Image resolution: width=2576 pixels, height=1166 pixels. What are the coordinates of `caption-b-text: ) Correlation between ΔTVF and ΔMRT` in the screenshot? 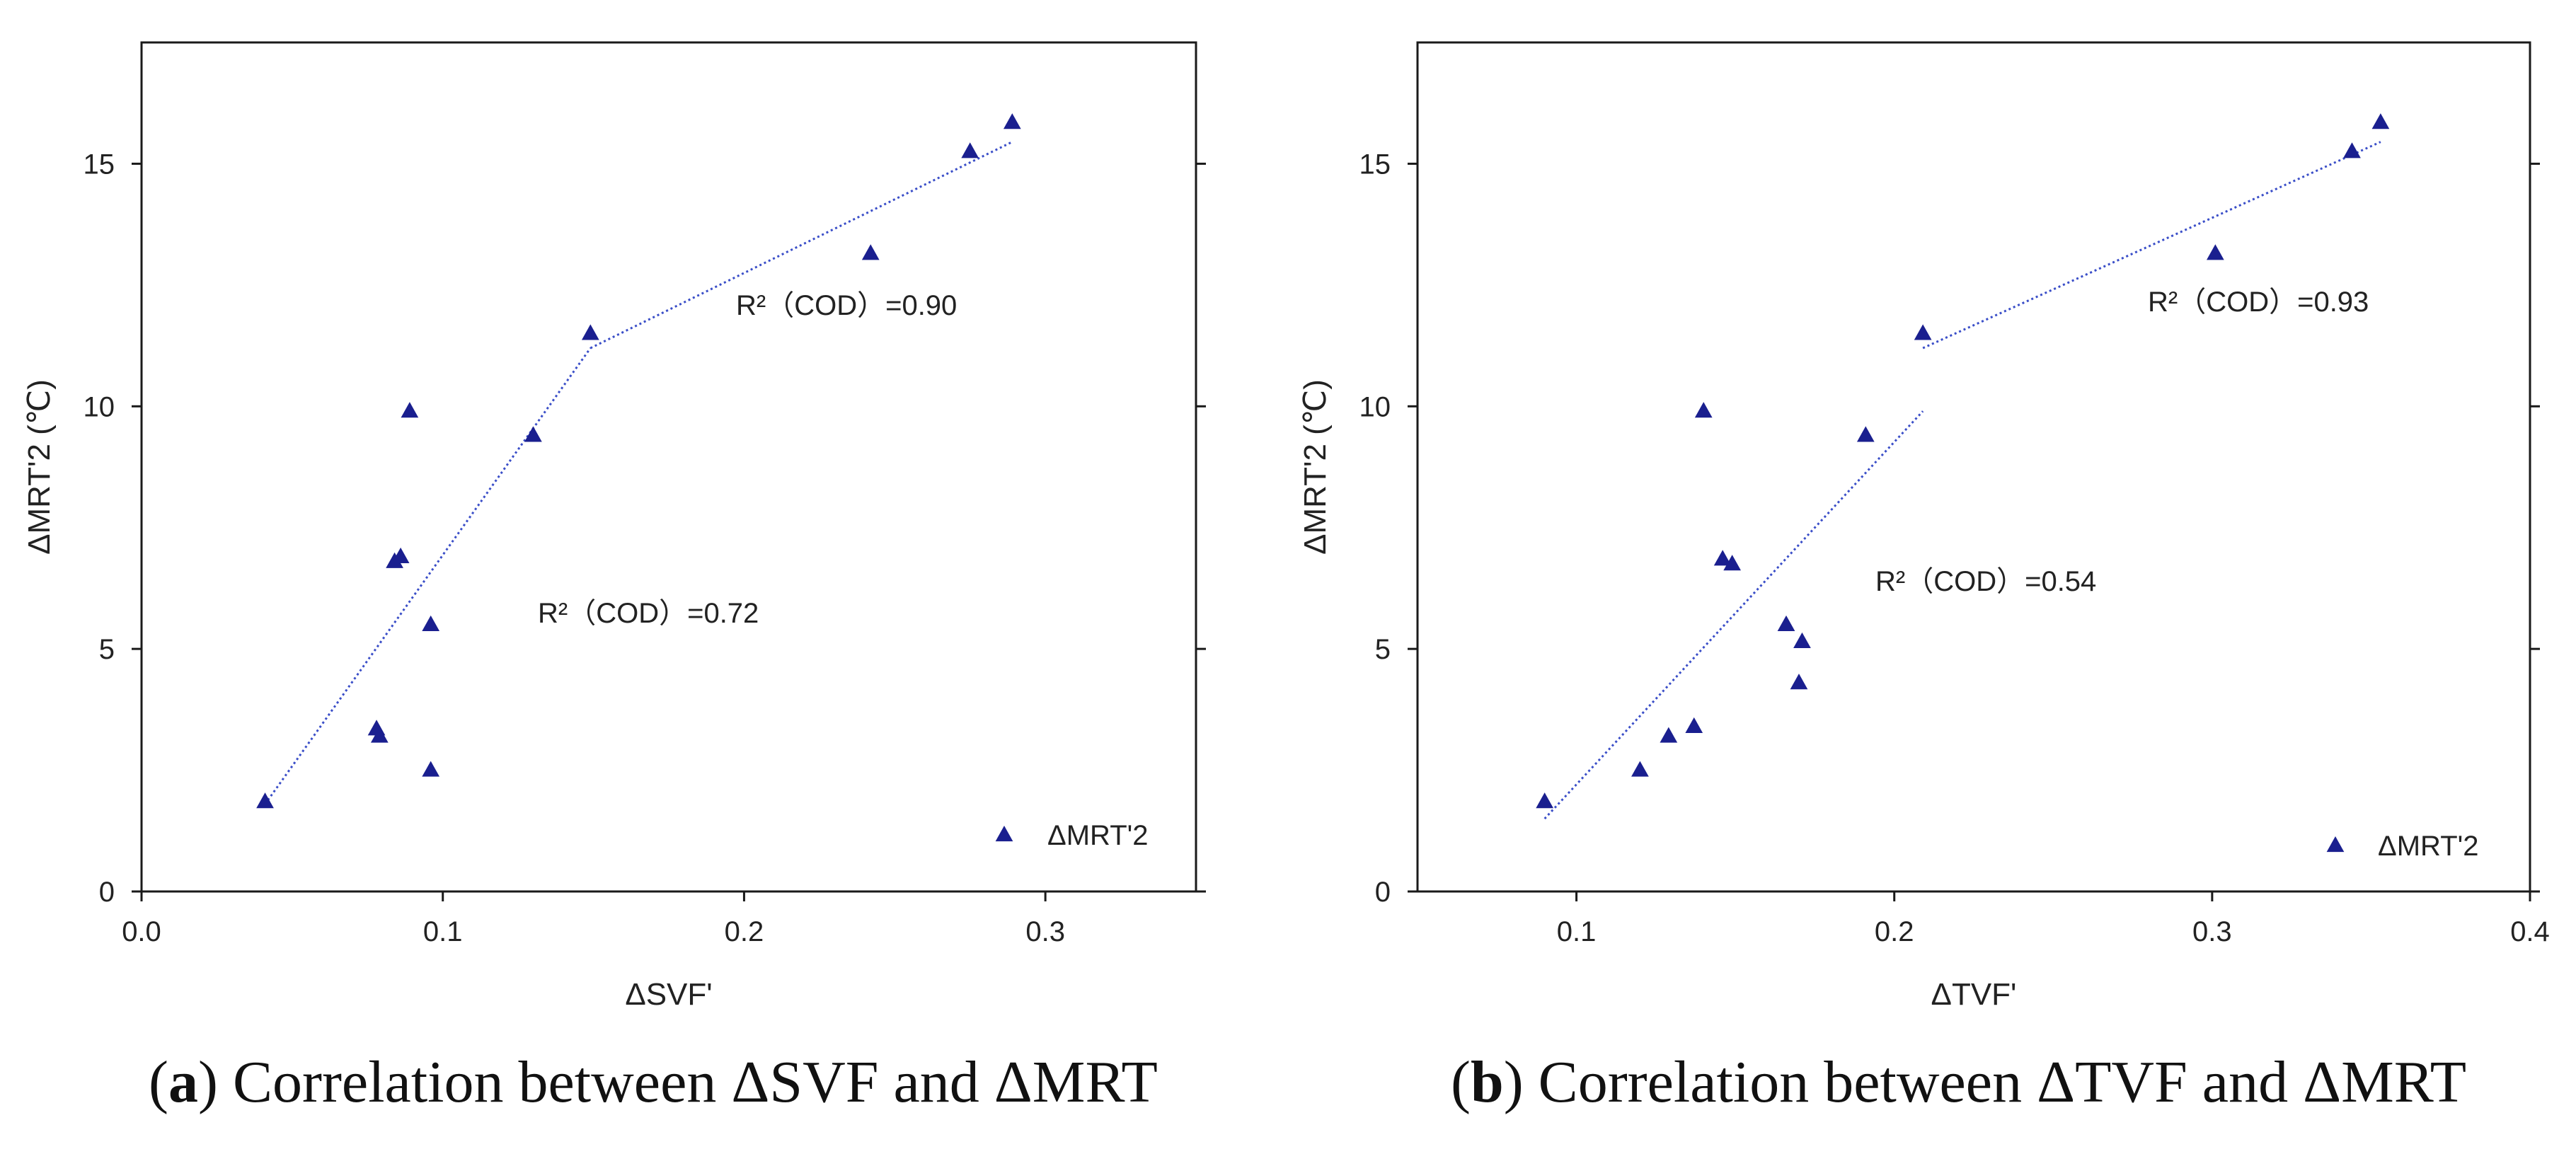 It's located at (1985, 1082).